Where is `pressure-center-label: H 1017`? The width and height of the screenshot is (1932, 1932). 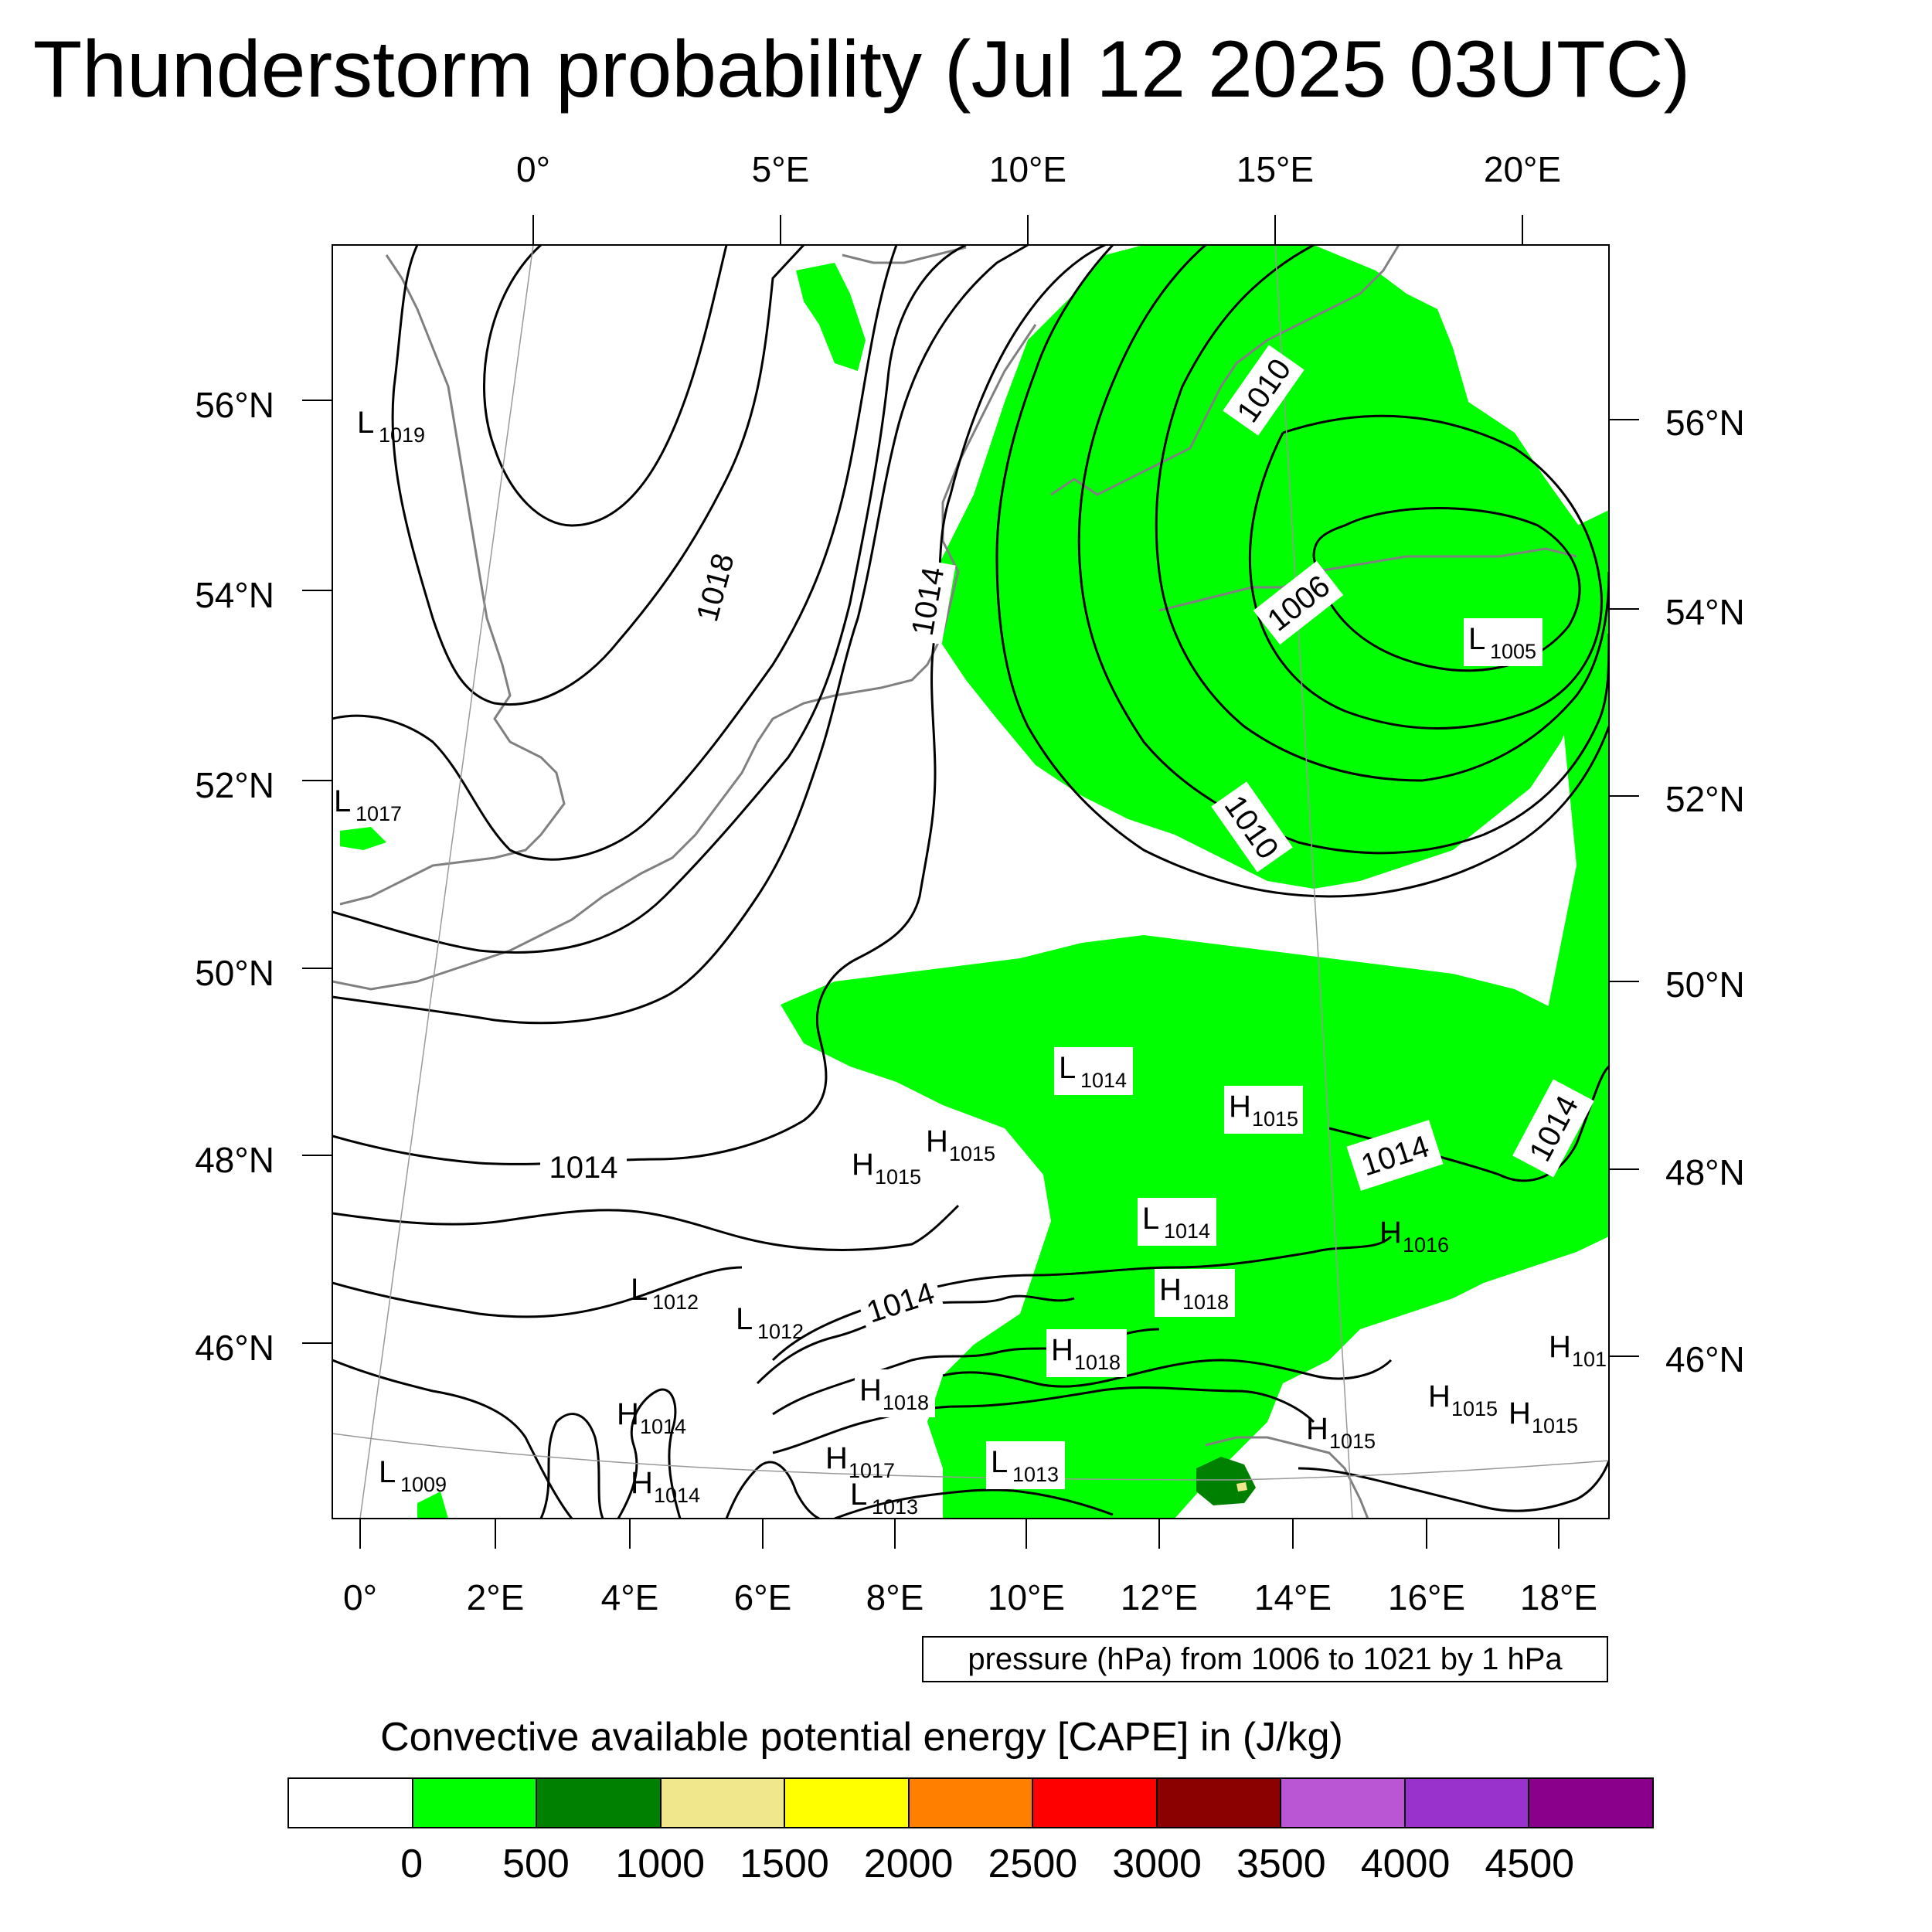
pressure-center-label: H 1017 is located at coordinates (860, 1461).